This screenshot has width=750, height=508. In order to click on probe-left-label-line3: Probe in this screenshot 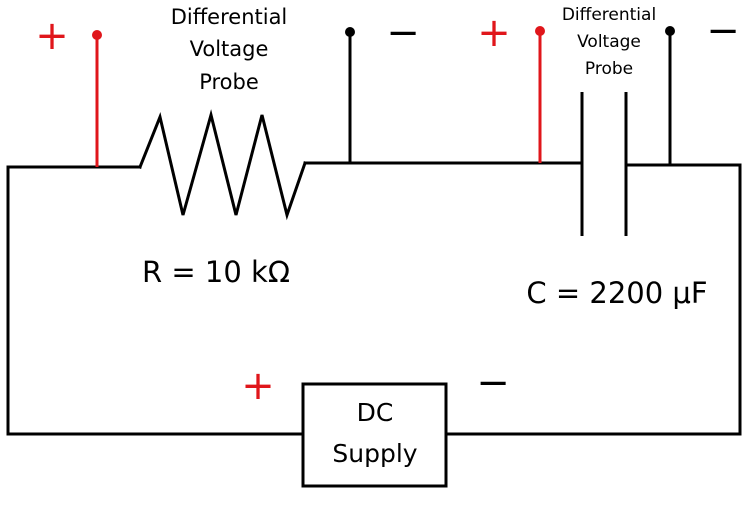, I will do `click(229, 82)`.